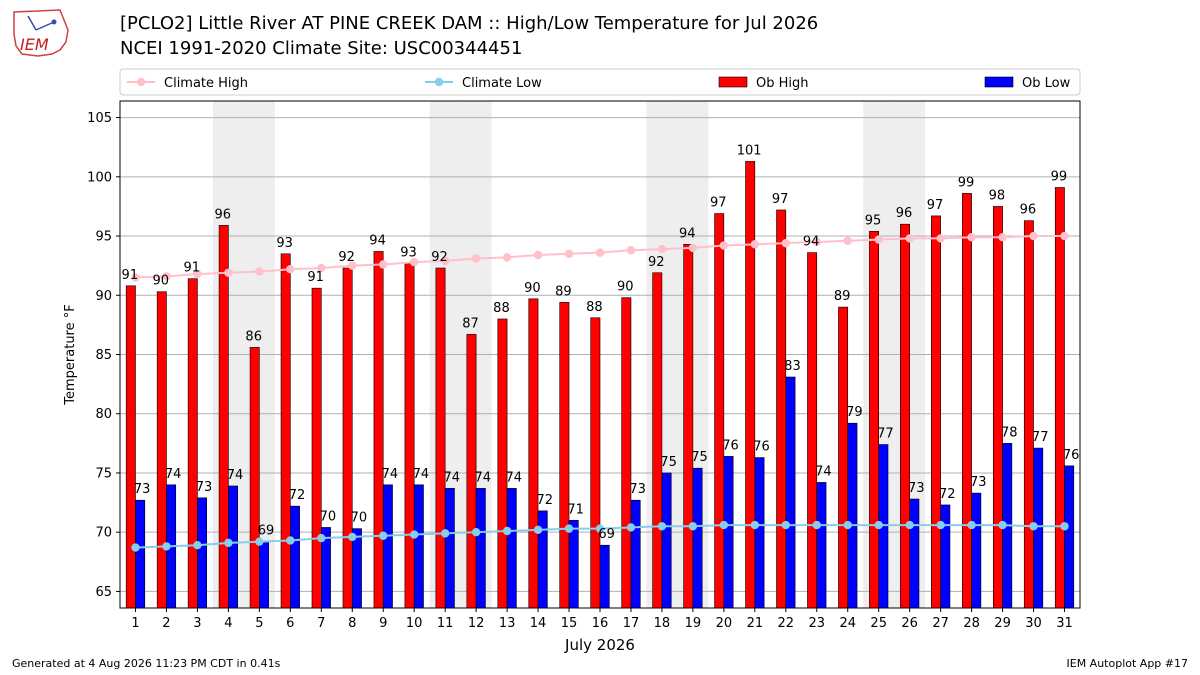  Describe the element at coordinates (878, 623) in the screenshot. I see `x-tick-label: 25` at that location.